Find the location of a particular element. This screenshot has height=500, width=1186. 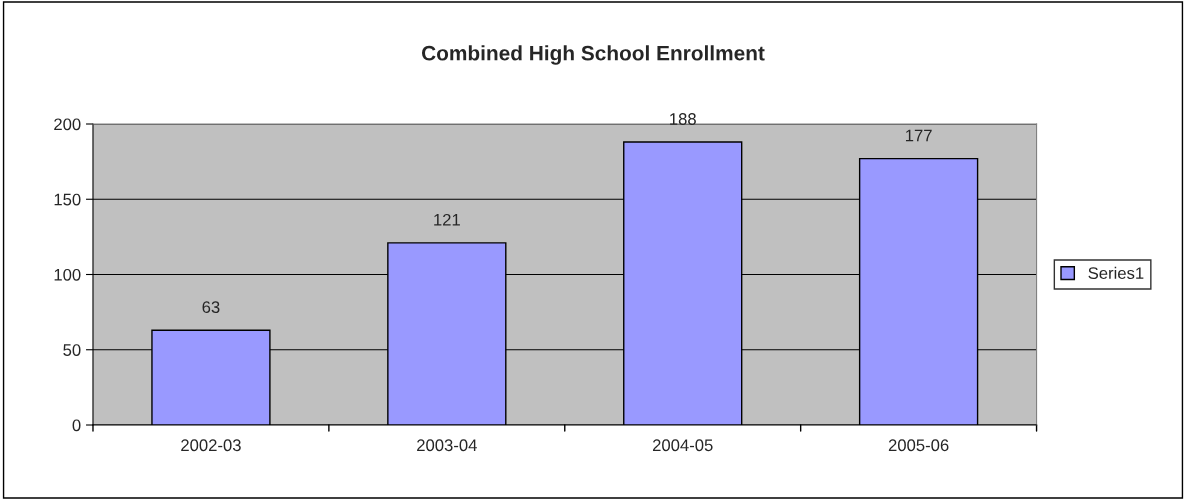

data-label: 63 is located at coordinates (211, 307).